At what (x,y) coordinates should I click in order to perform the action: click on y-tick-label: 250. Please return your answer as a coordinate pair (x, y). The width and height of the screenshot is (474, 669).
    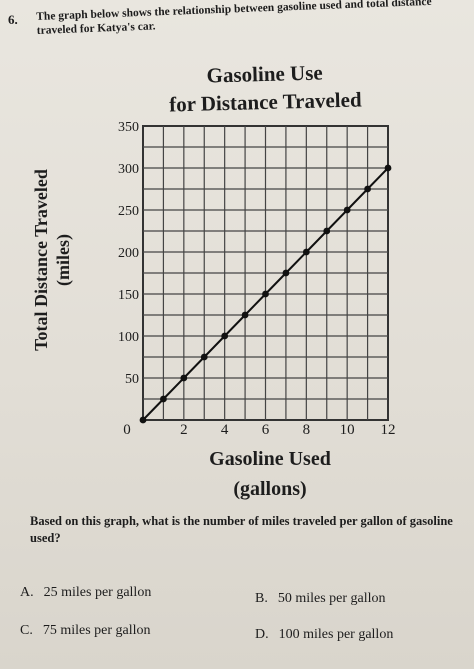
    Looking at the image, I should click on (128, 211).